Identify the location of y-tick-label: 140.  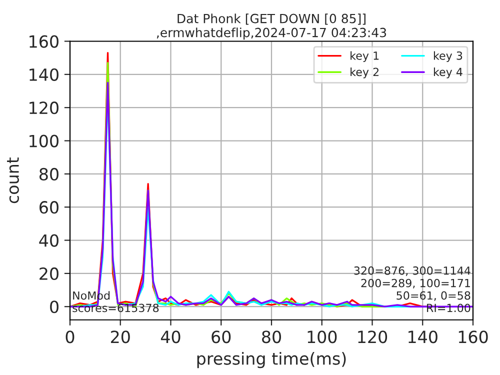
(44, 74).